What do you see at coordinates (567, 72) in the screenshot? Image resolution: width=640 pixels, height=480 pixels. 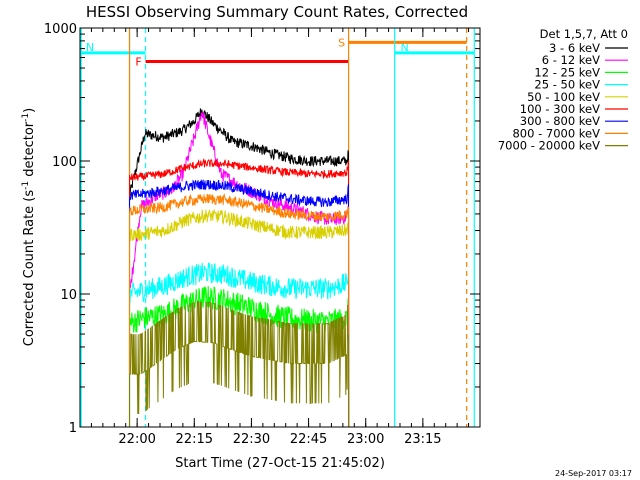 I see `legend-entry-label: 12 - 25 keV` at bounding box center [567, 72].